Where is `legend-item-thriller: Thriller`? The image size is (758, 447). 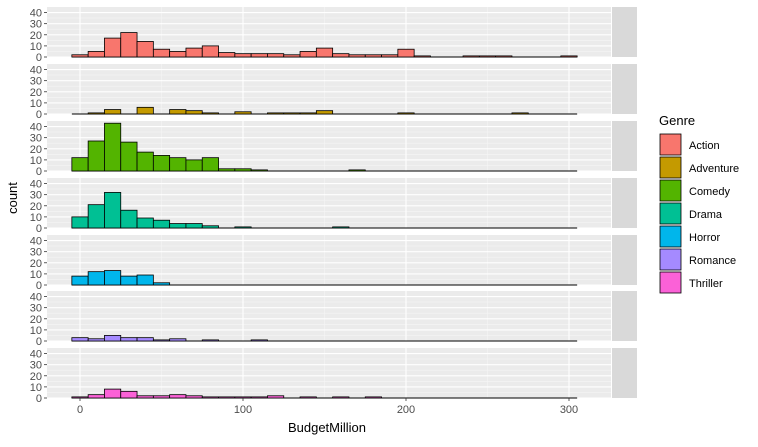 legend-item-thriller: Thriller is located at coordinates (691, 282).